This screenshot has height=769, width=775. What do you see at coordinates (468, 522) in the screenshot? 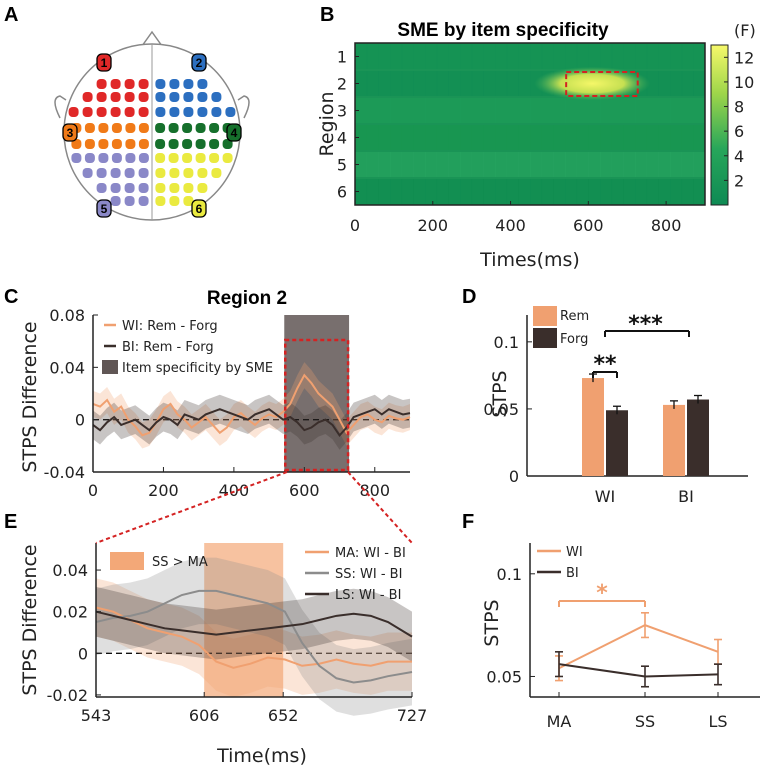
I see `panel-label-f: F` at bounding box center [468, 522].